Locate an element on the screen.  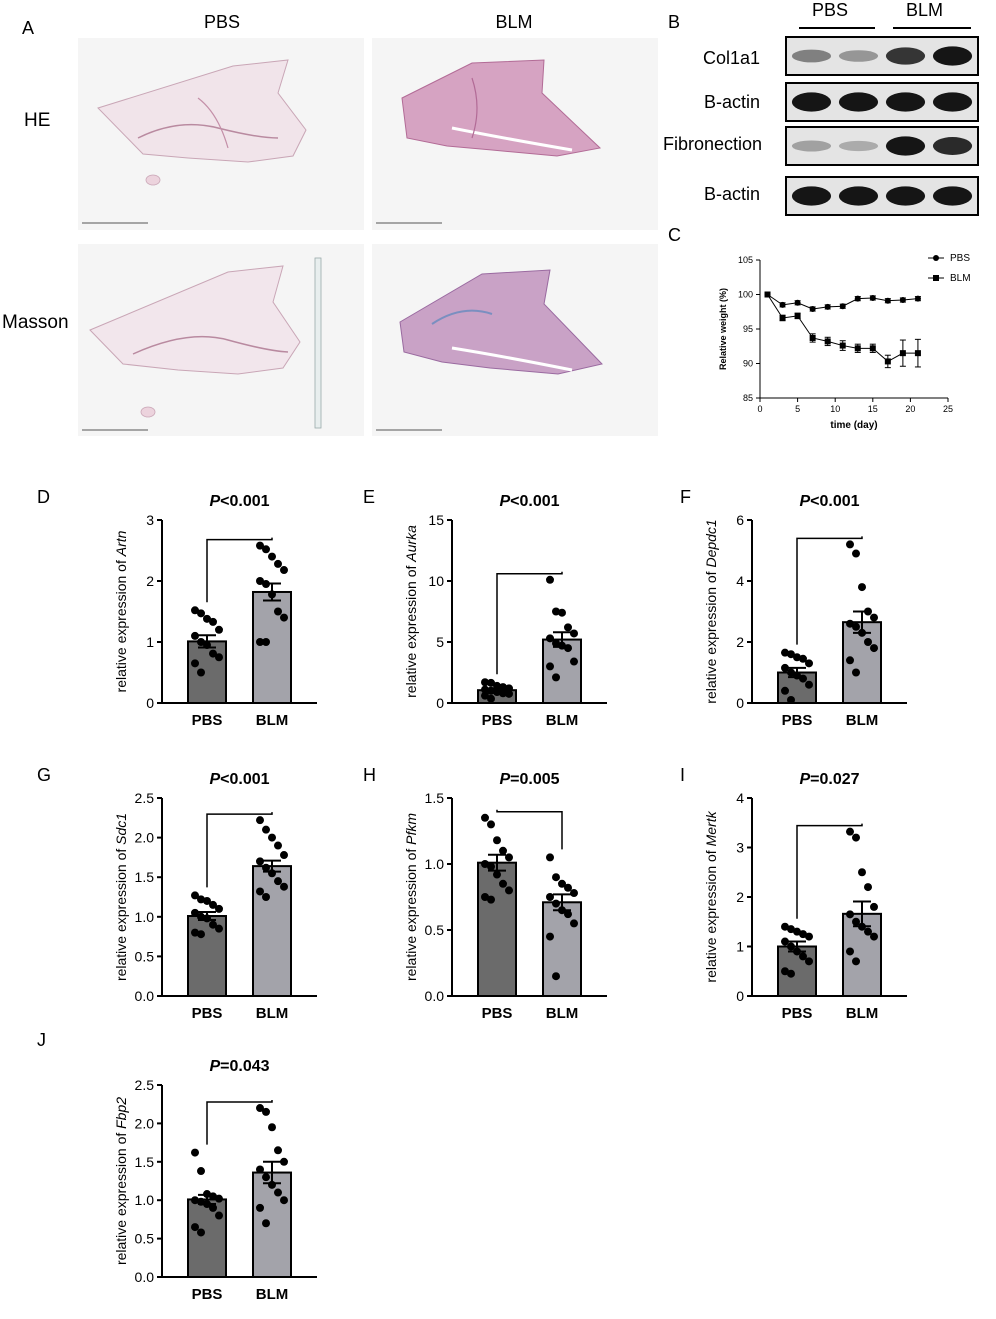
histology-column-label-pbs: PBS is located at coordinates (222, 22).